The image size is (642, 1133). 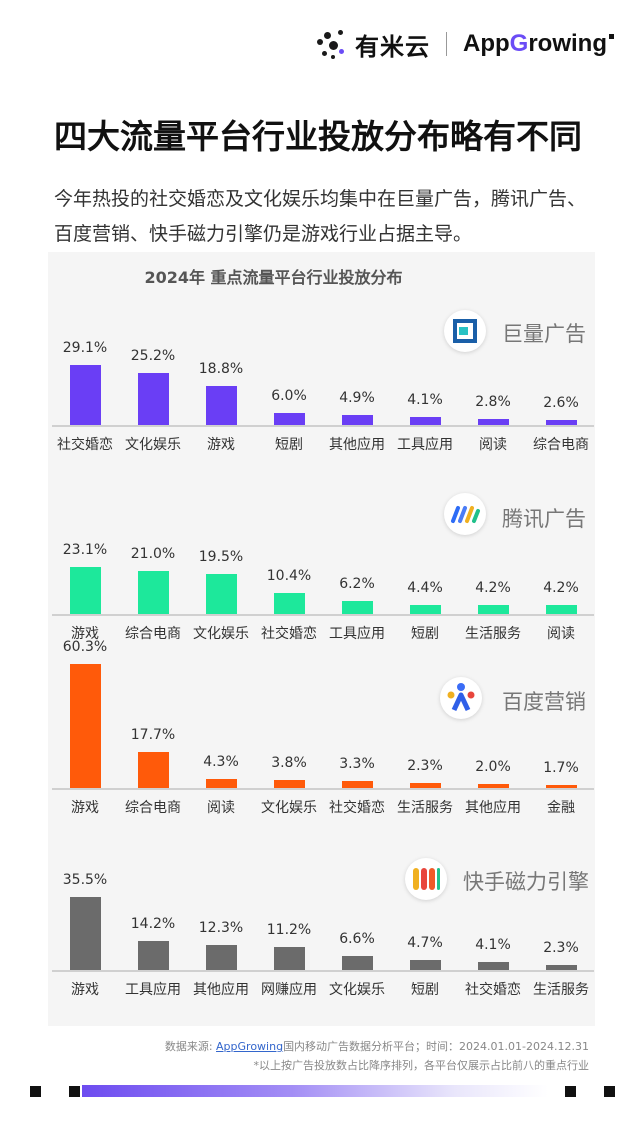 I want to click on gradient-bar, so click(x=315, y=1091).